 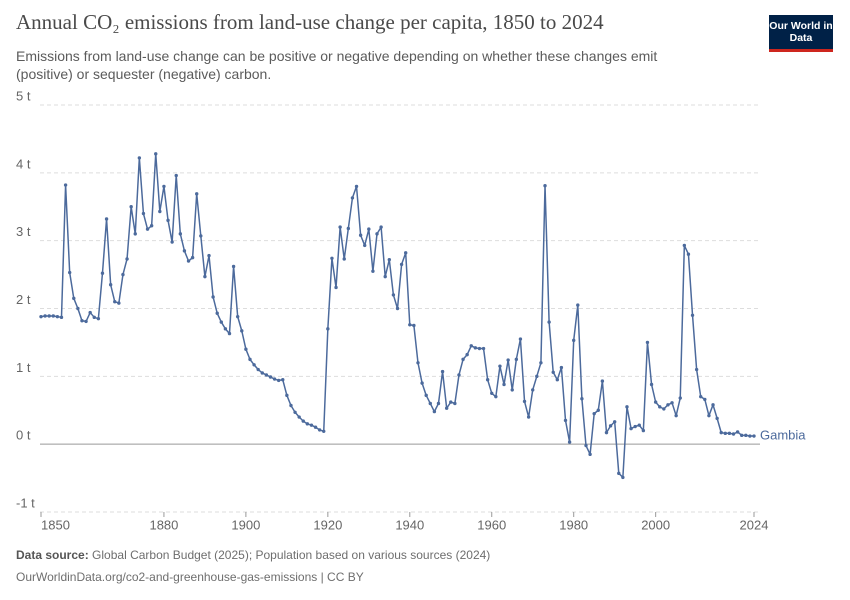 I want to click on x-tick-label: 1920, so click(x=327, y=524).